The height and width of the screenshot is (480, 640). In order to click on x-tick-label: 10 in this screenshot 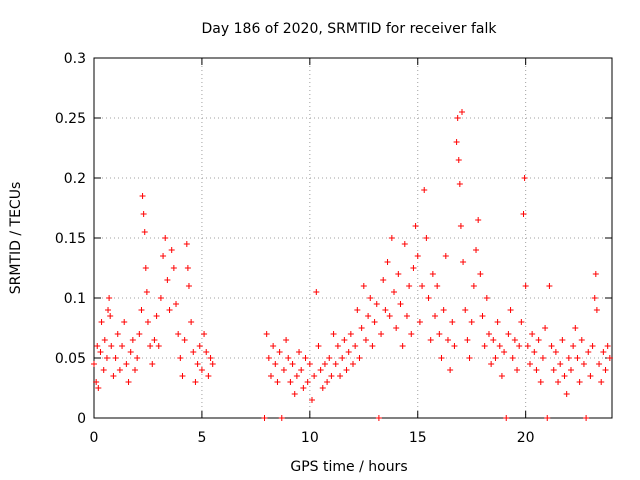, I will do `click(310, 438)`.